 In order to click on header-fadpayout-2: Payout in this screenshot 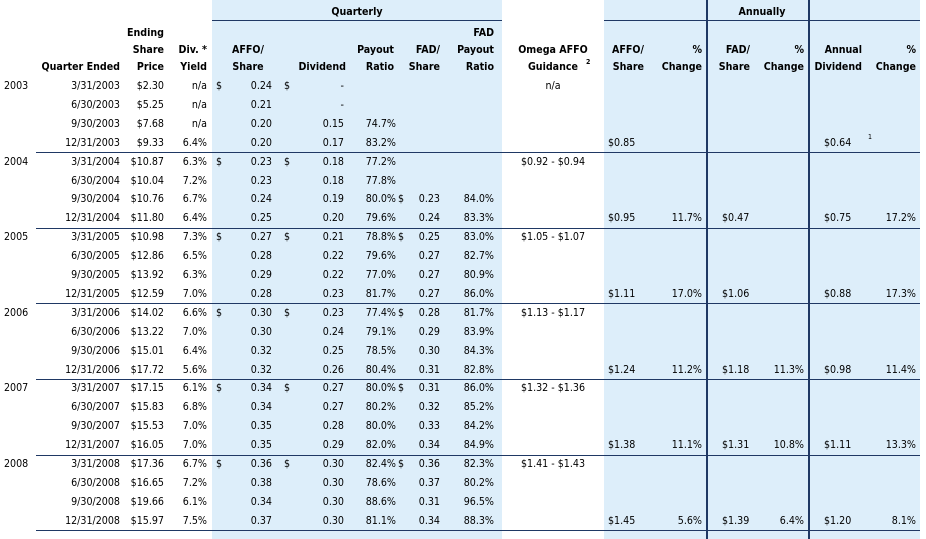, I will do `click(475, 50)`.